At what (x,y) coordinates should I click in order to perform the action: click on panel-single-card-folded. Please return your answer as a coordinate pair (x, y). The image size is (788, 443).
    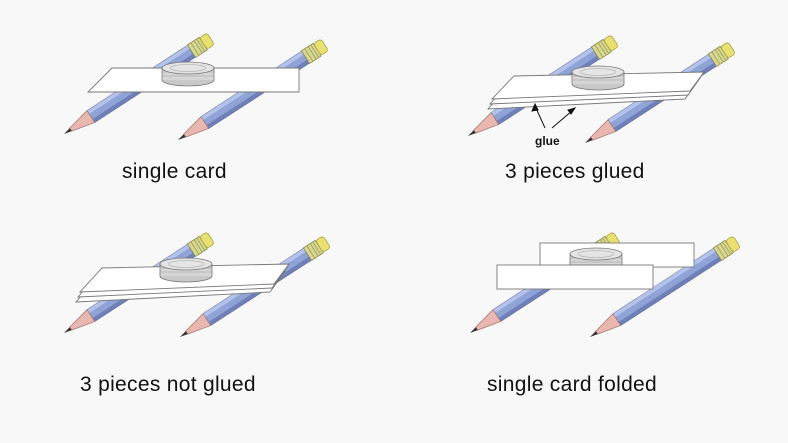
    Looking at the image, I should click on (603, 287).